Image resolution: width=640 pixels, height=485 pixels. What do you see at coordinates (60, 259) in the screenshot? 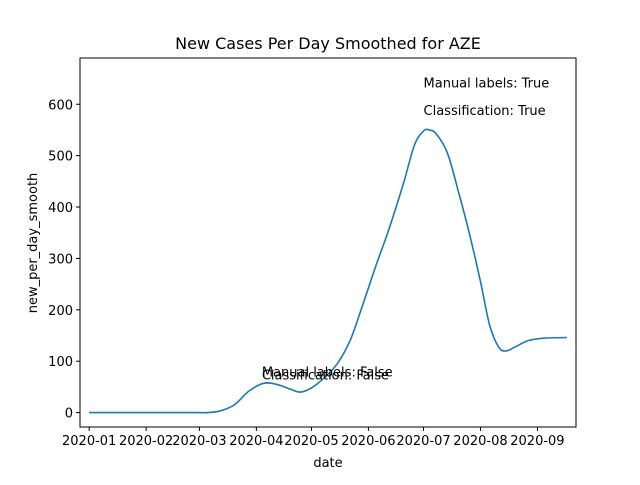
I see `y-tick-label: 300` at bounding box center [60, 259].